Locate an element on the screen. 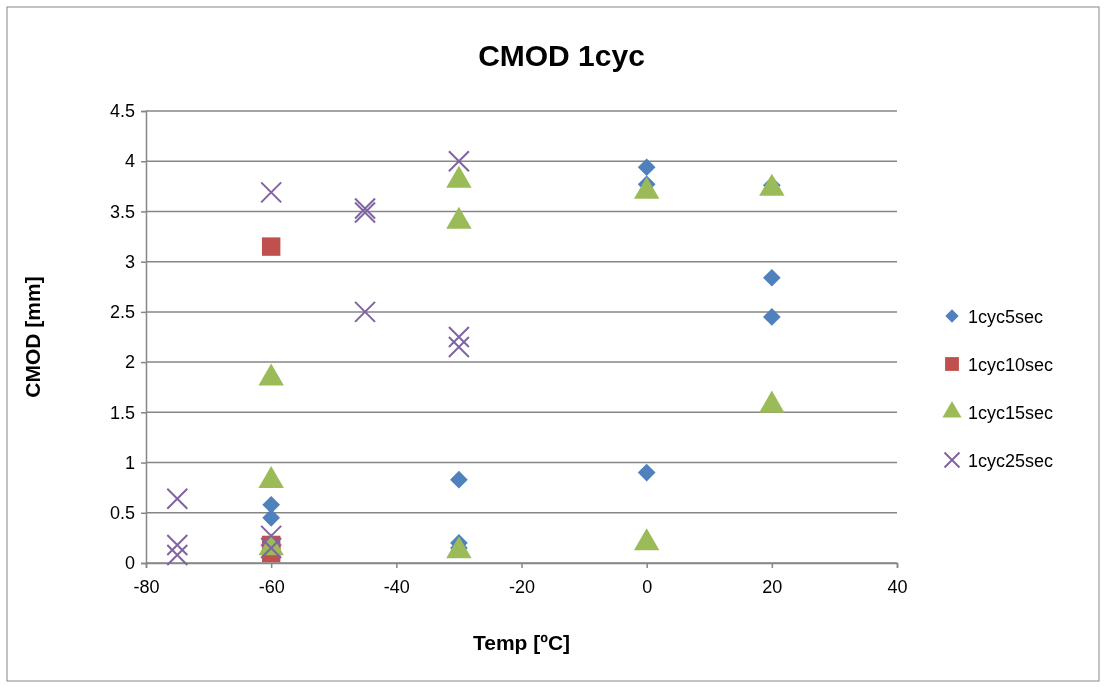 The width and height of the screenshot is (1106, 688). legend-label: 1cyc10sec is located at coordinates (1011, 365).